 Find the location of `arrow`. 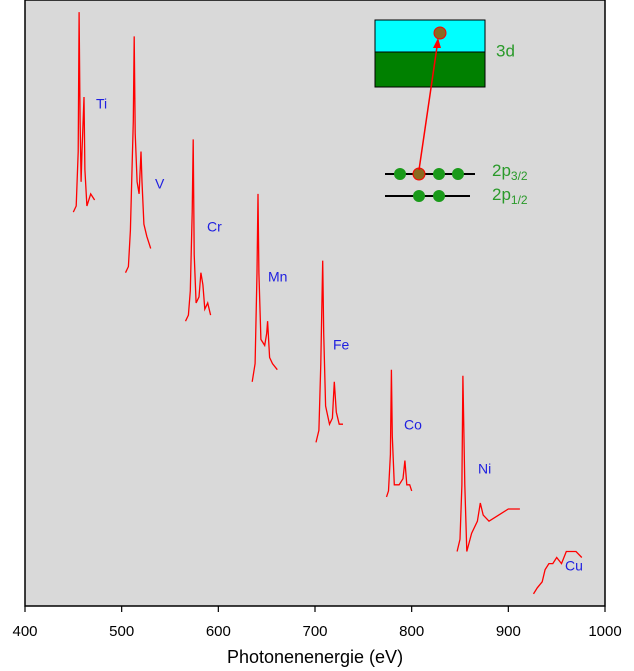

arrow is located at coordinates (428, 105).